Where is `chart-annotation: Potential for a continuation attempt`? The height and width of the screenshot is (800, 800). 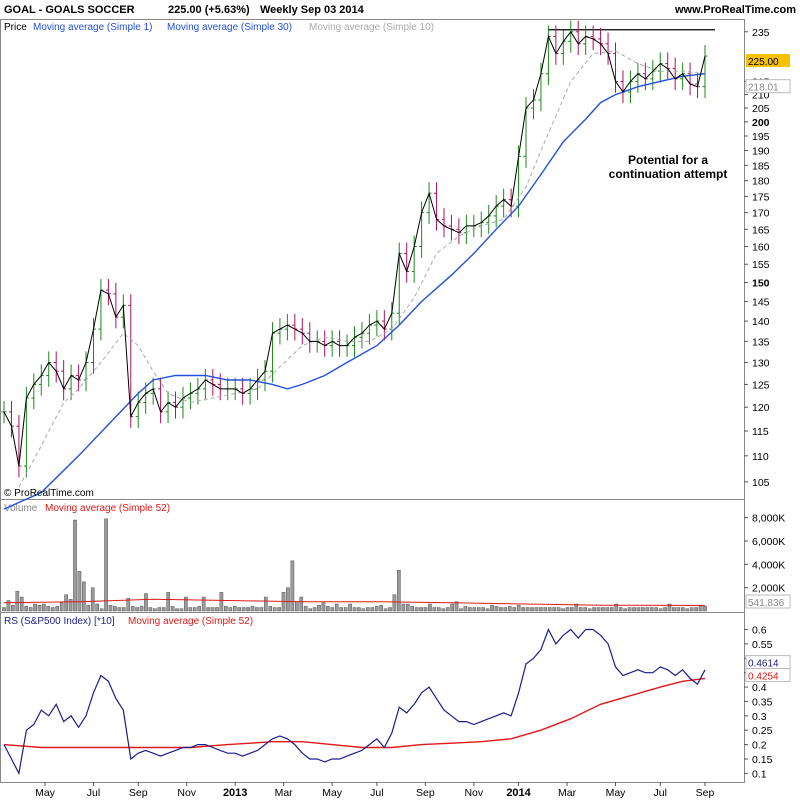
chart-annotation: Potential for a continuation attempt is located at coordinates (668, 167).